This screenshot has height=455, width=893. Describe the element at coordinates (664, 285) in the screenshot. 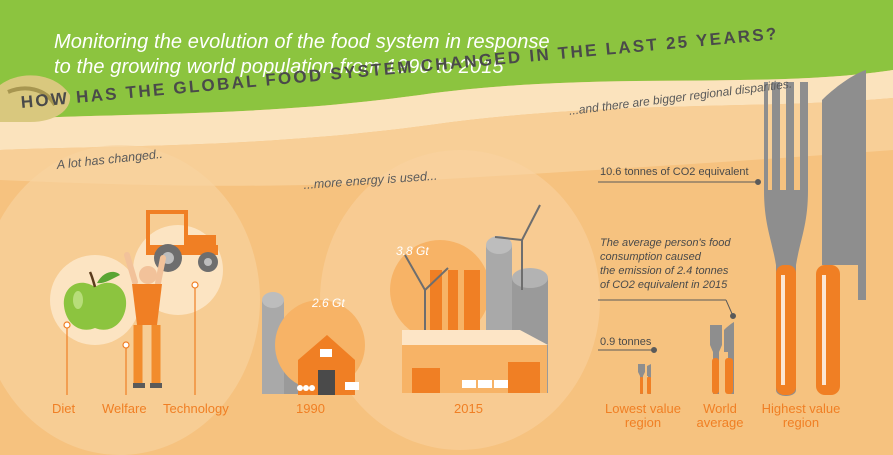

I see `average-line-4: of CO2 equivalent in 2015` at that location.